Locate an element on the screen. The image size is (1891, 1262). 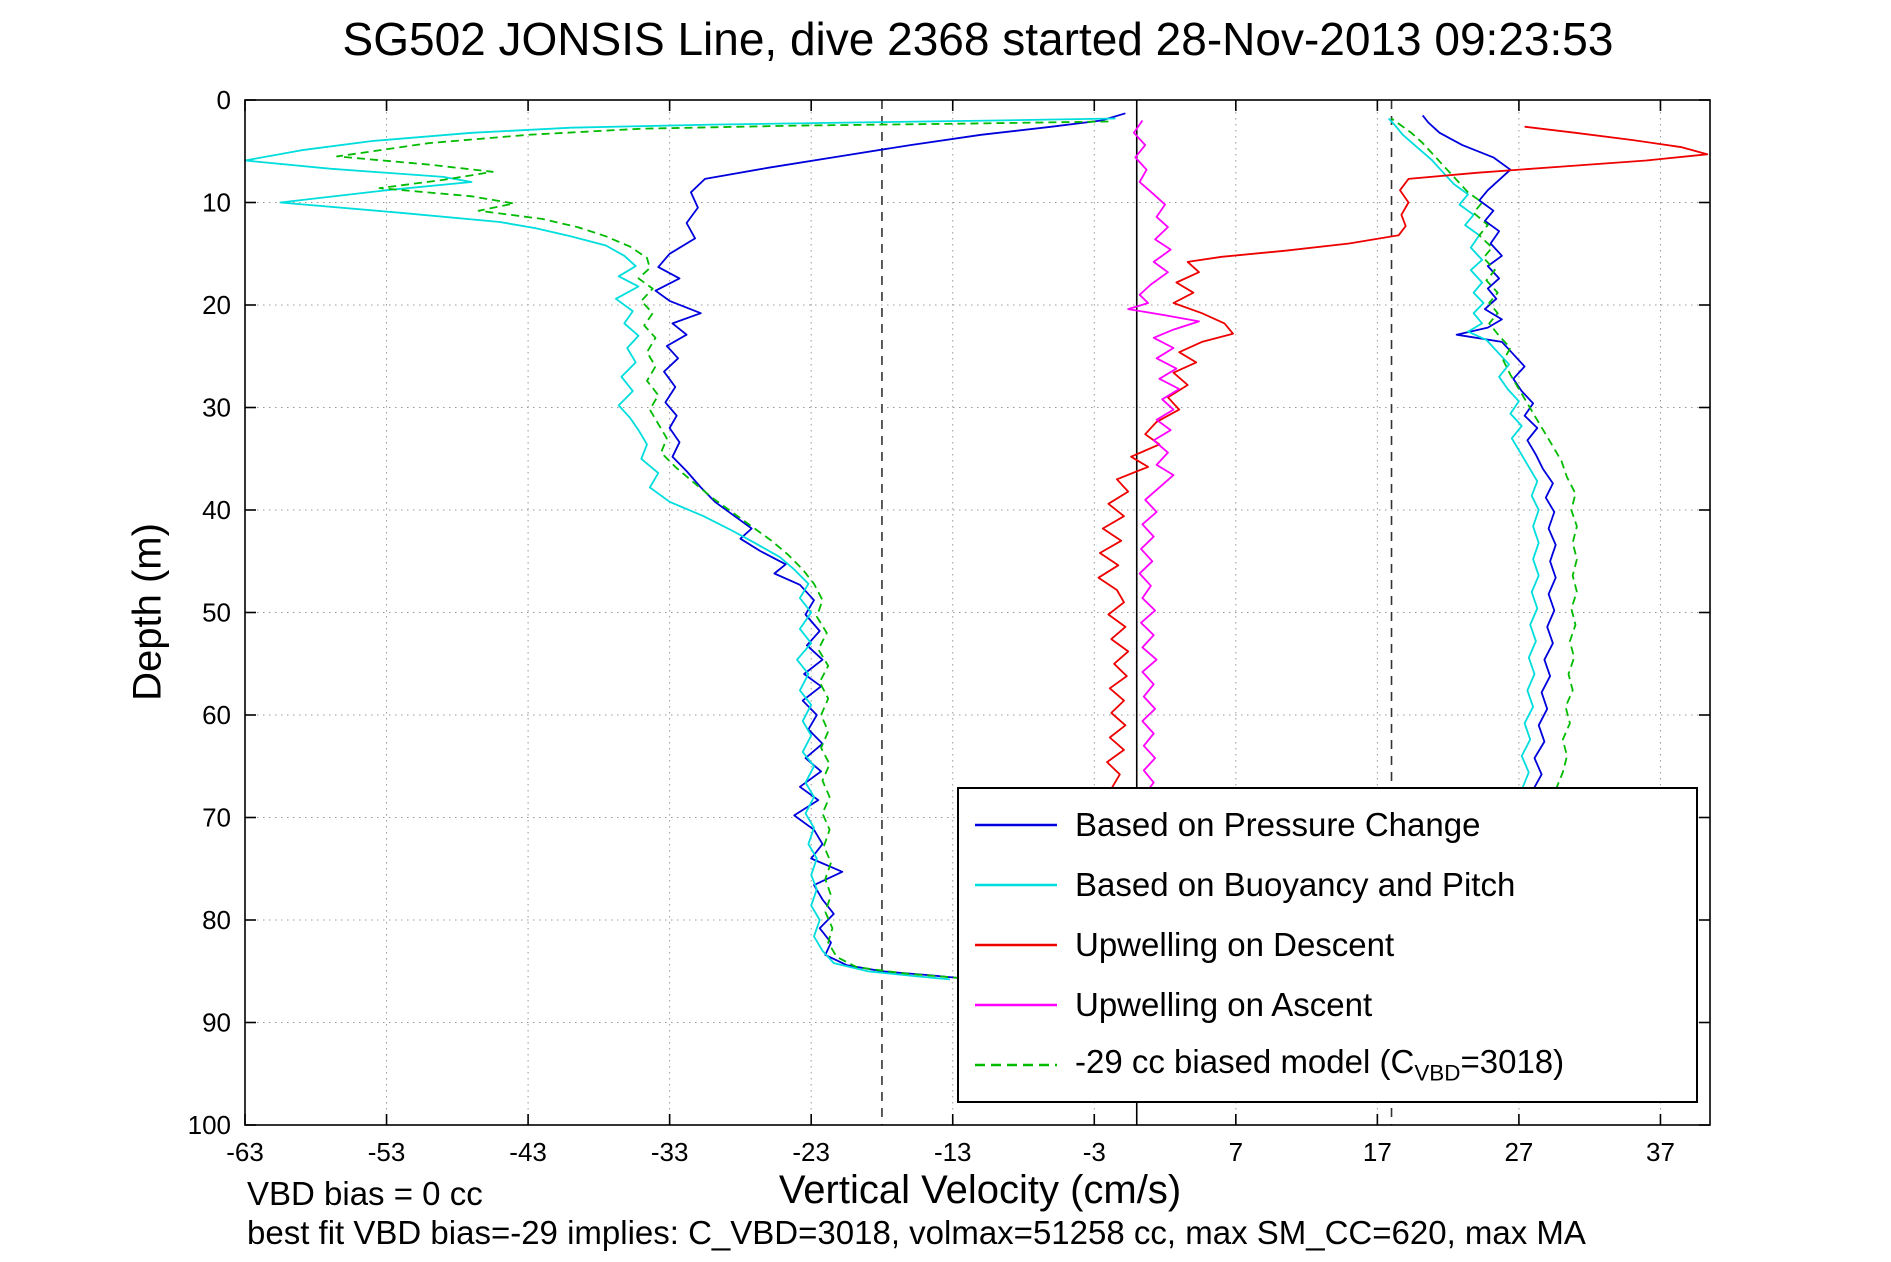
legend-item-pressure-change: Based on Pressure Change is located at coordinates (1330, 825).